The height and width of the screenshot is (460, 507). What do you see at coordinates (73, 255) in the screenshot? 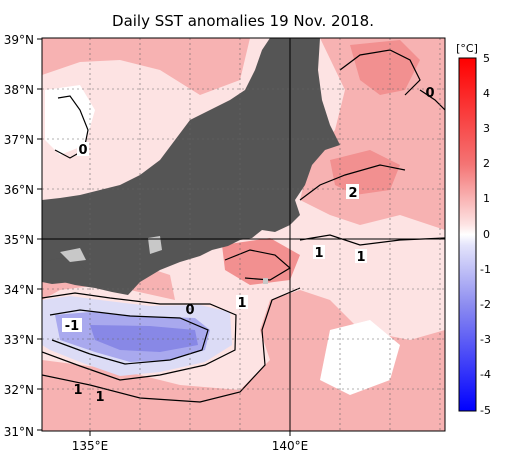
I see `land-ise-bay` at bounding box center [73, 255].